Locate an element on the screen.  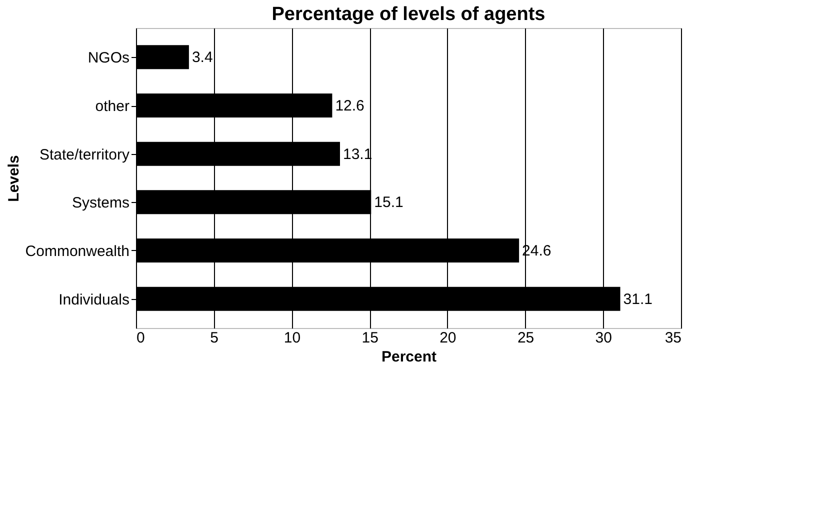
x-tick-label: 10 is located at coordinates (292, 338).